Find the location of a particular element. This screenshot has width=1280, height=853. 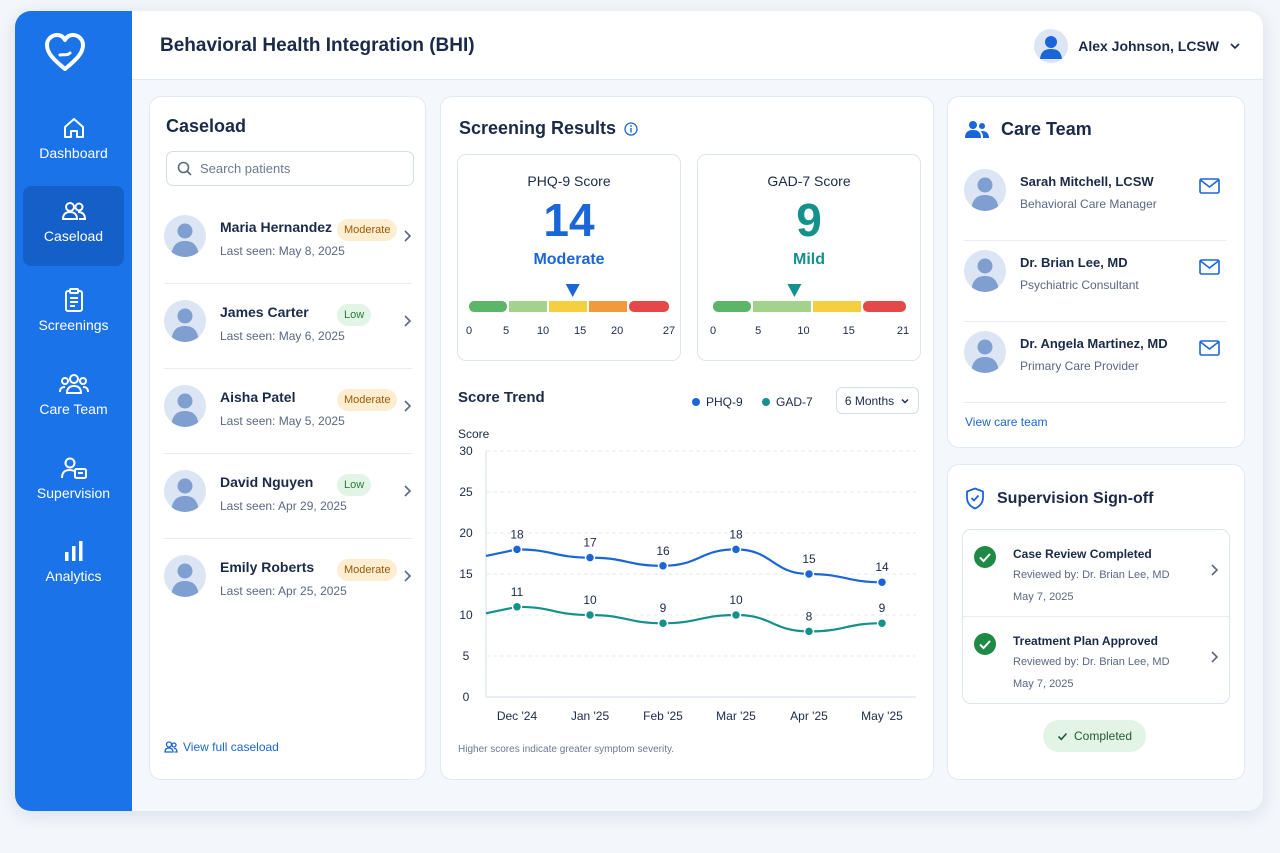

search-box is located at coordinates (290, 168).